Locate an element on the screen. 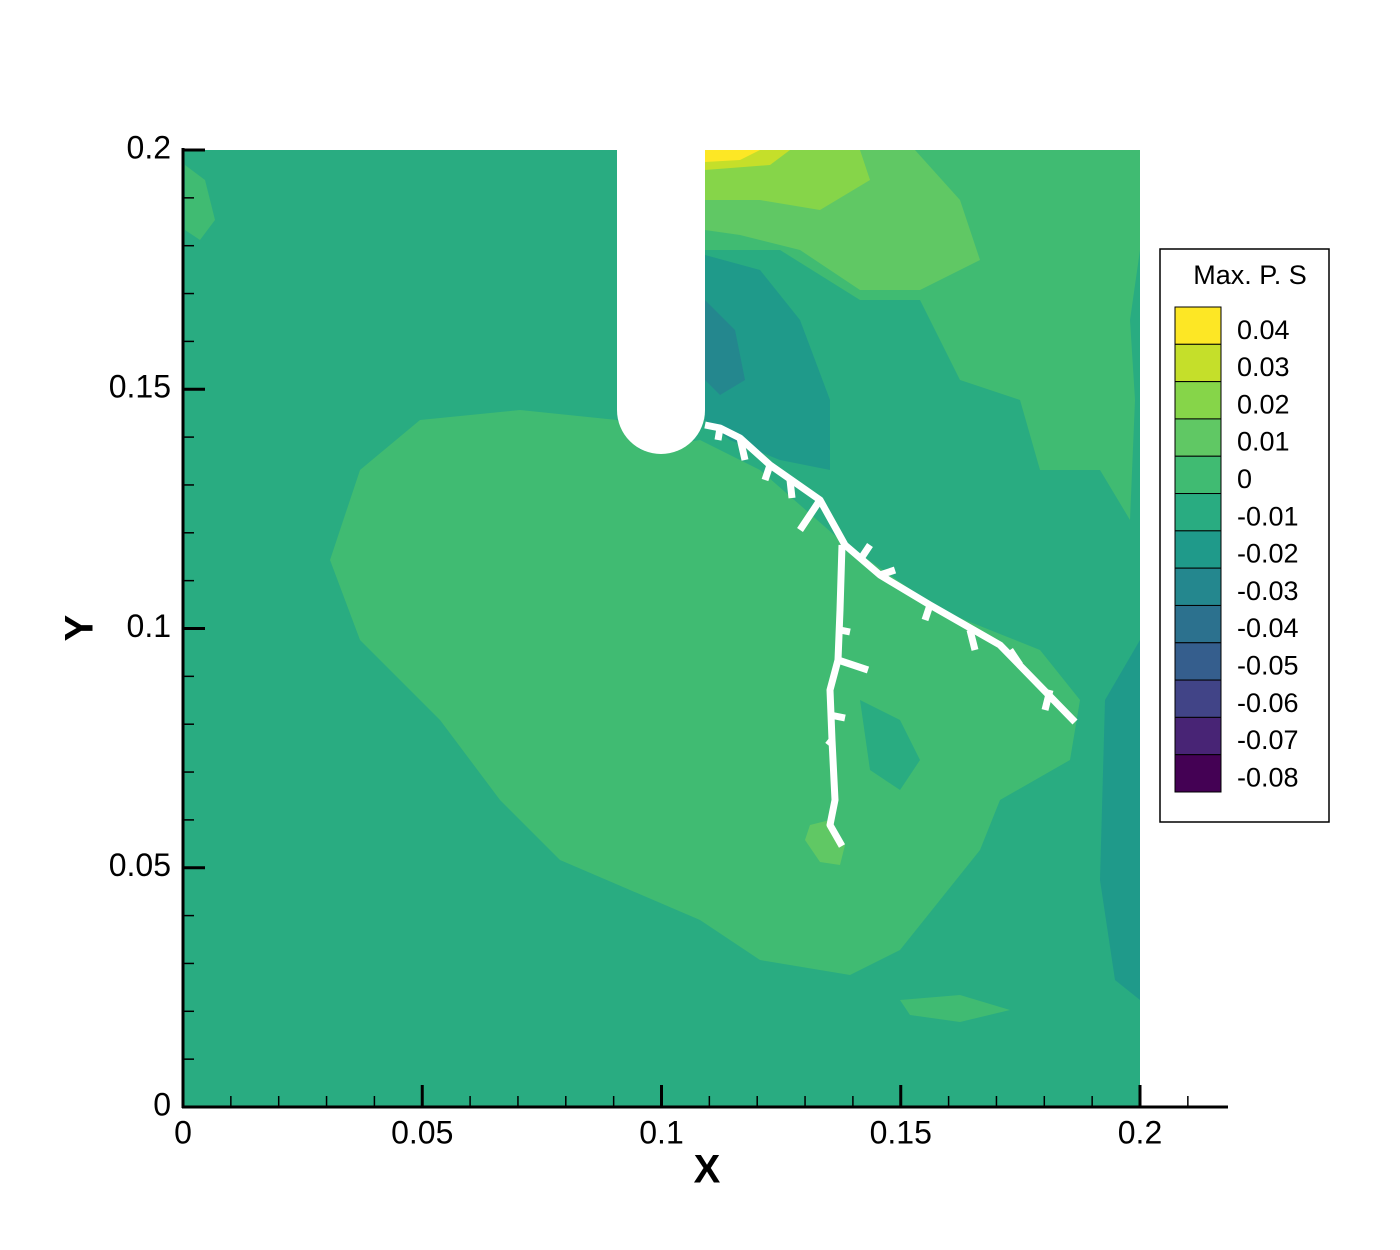  y-tick-label: 0 is located at coordinates (162, 1104).